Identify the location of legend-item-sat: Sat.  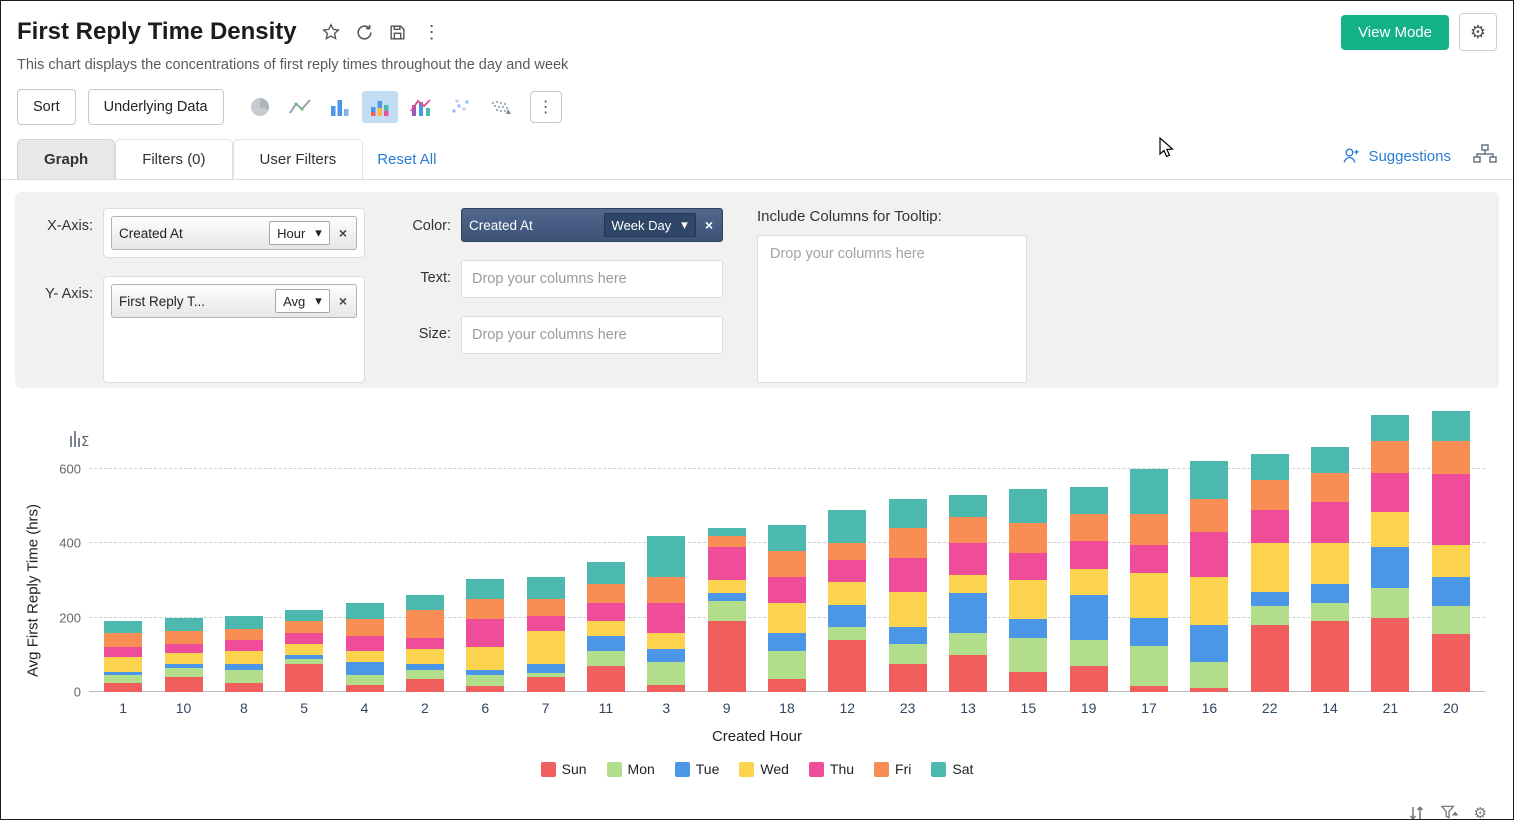
(952, 769).